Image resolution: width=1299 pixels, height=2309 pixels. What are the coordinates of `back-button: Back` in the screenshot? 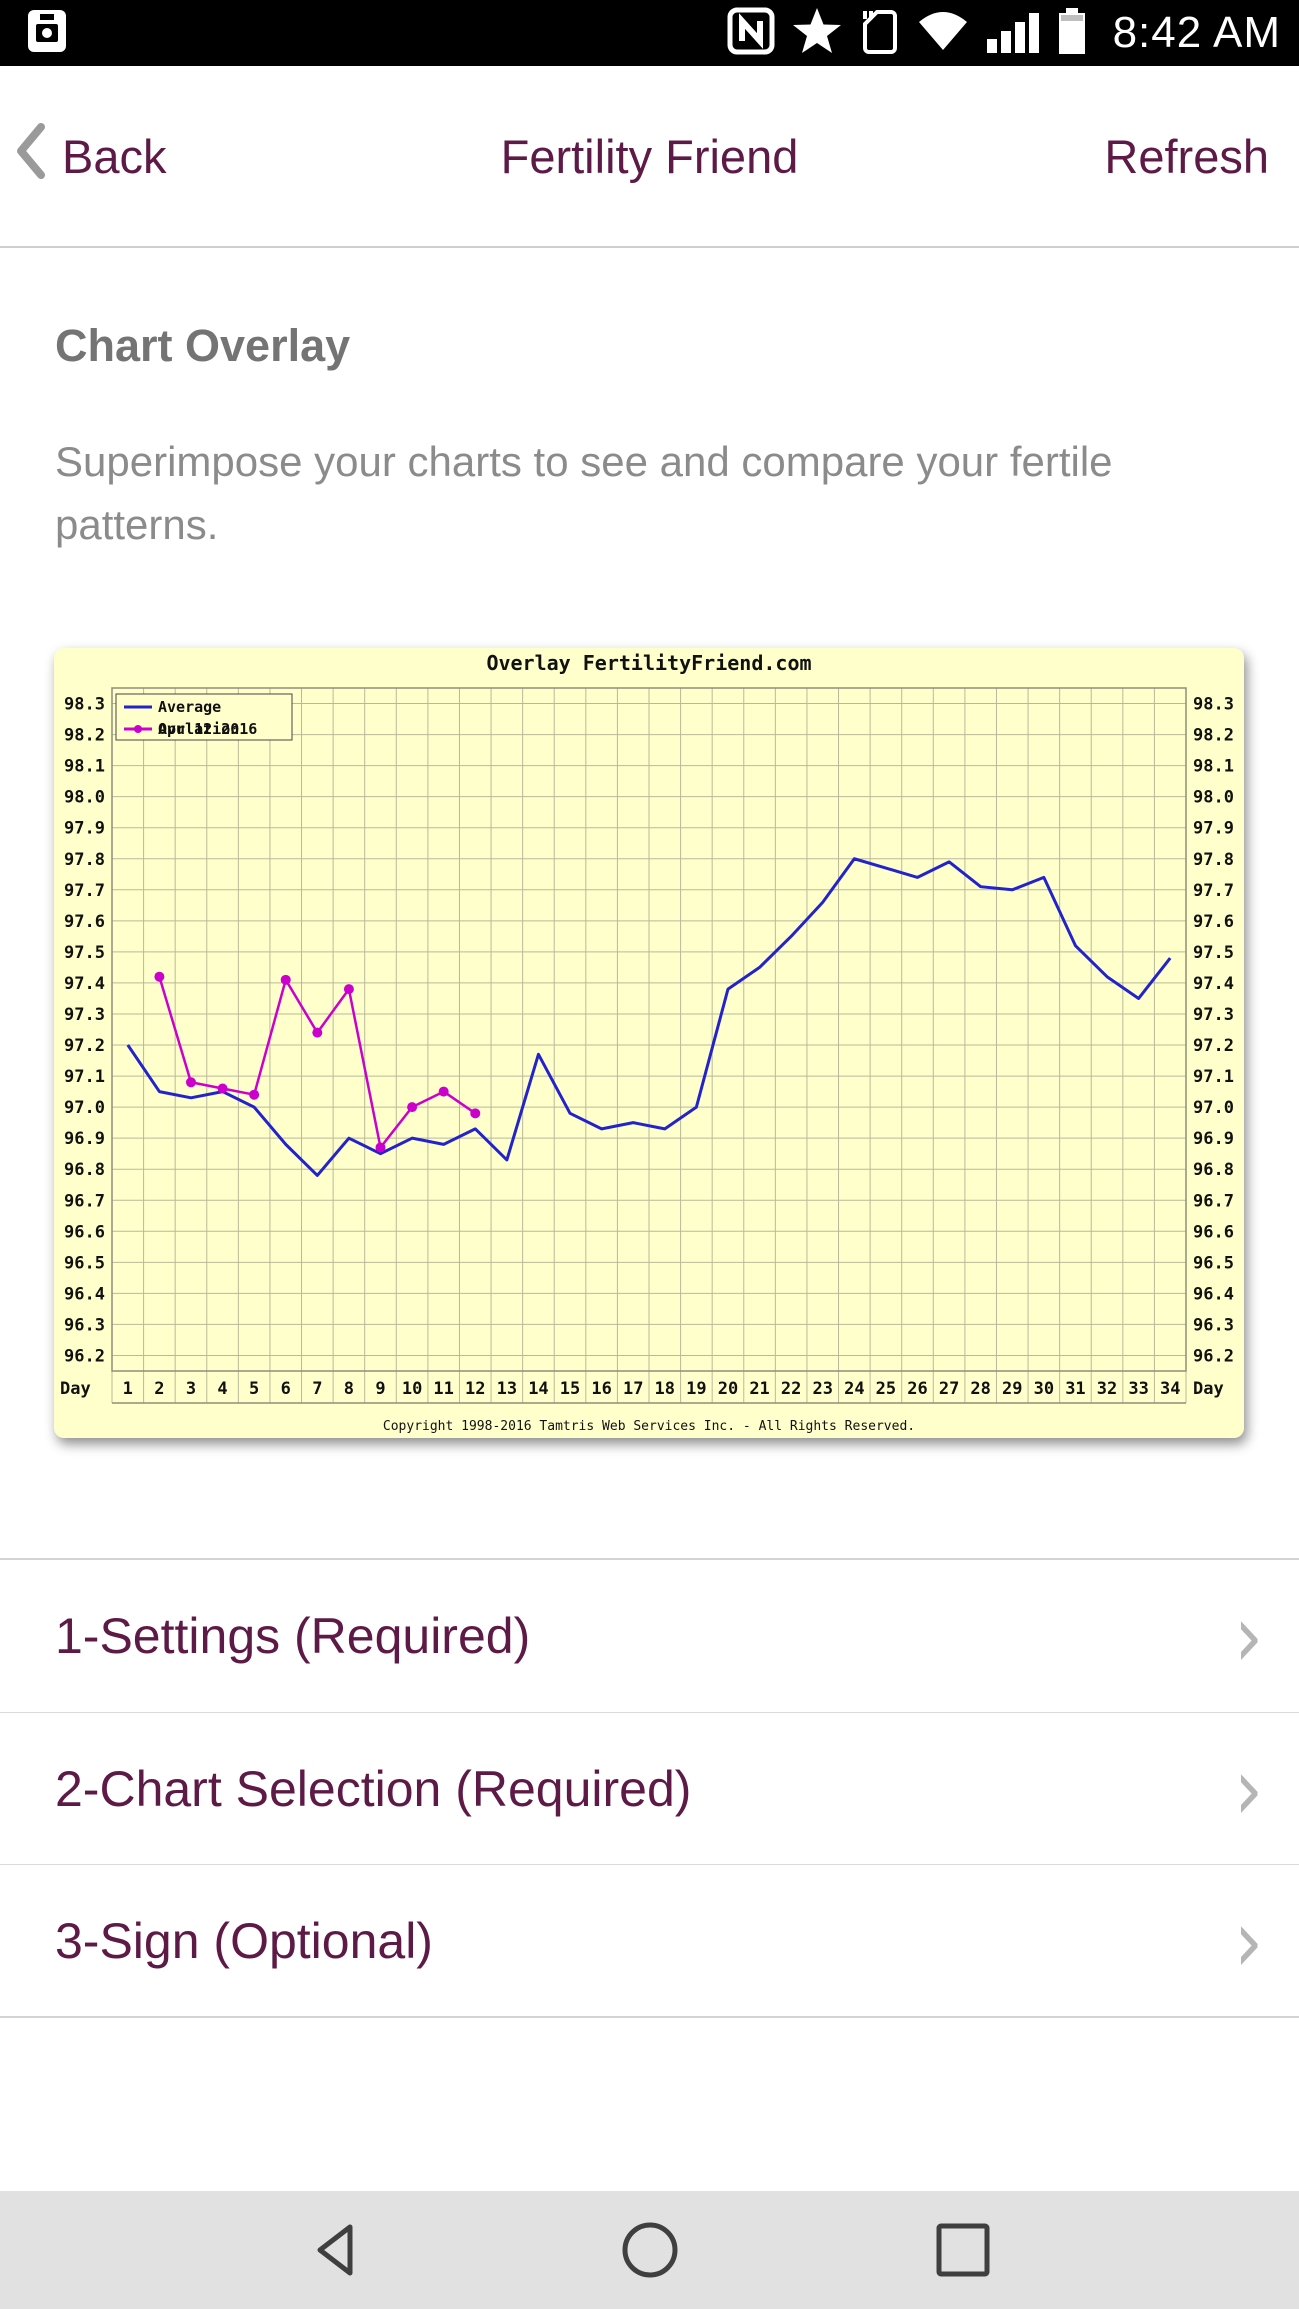 It's located at (83, 156).